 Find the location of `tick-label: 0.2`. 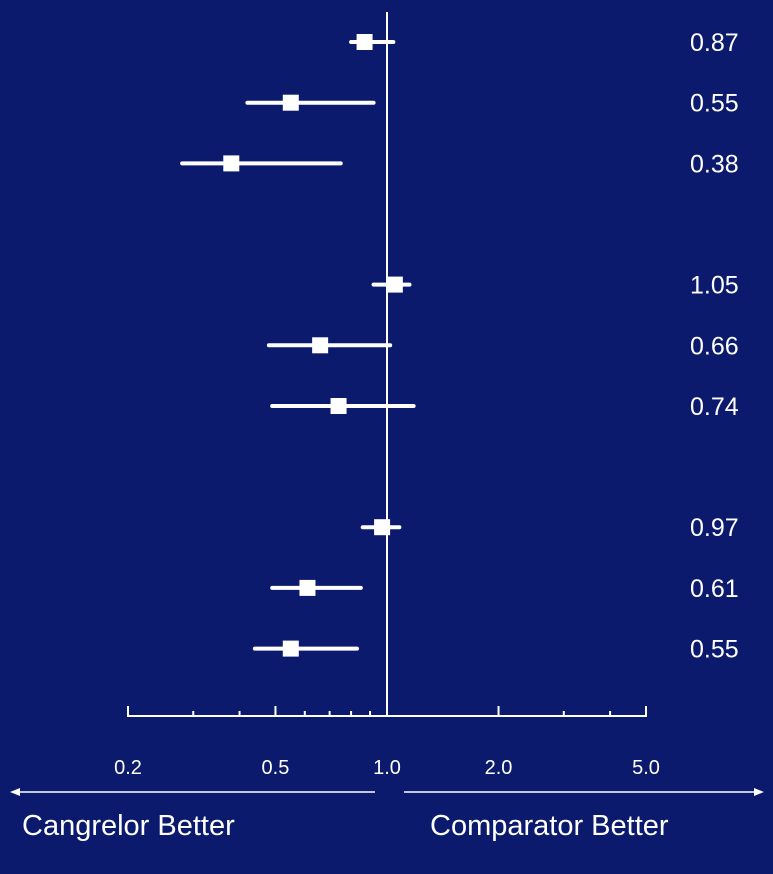

tick-label: 0.2 is located at coordinates (128, 768).